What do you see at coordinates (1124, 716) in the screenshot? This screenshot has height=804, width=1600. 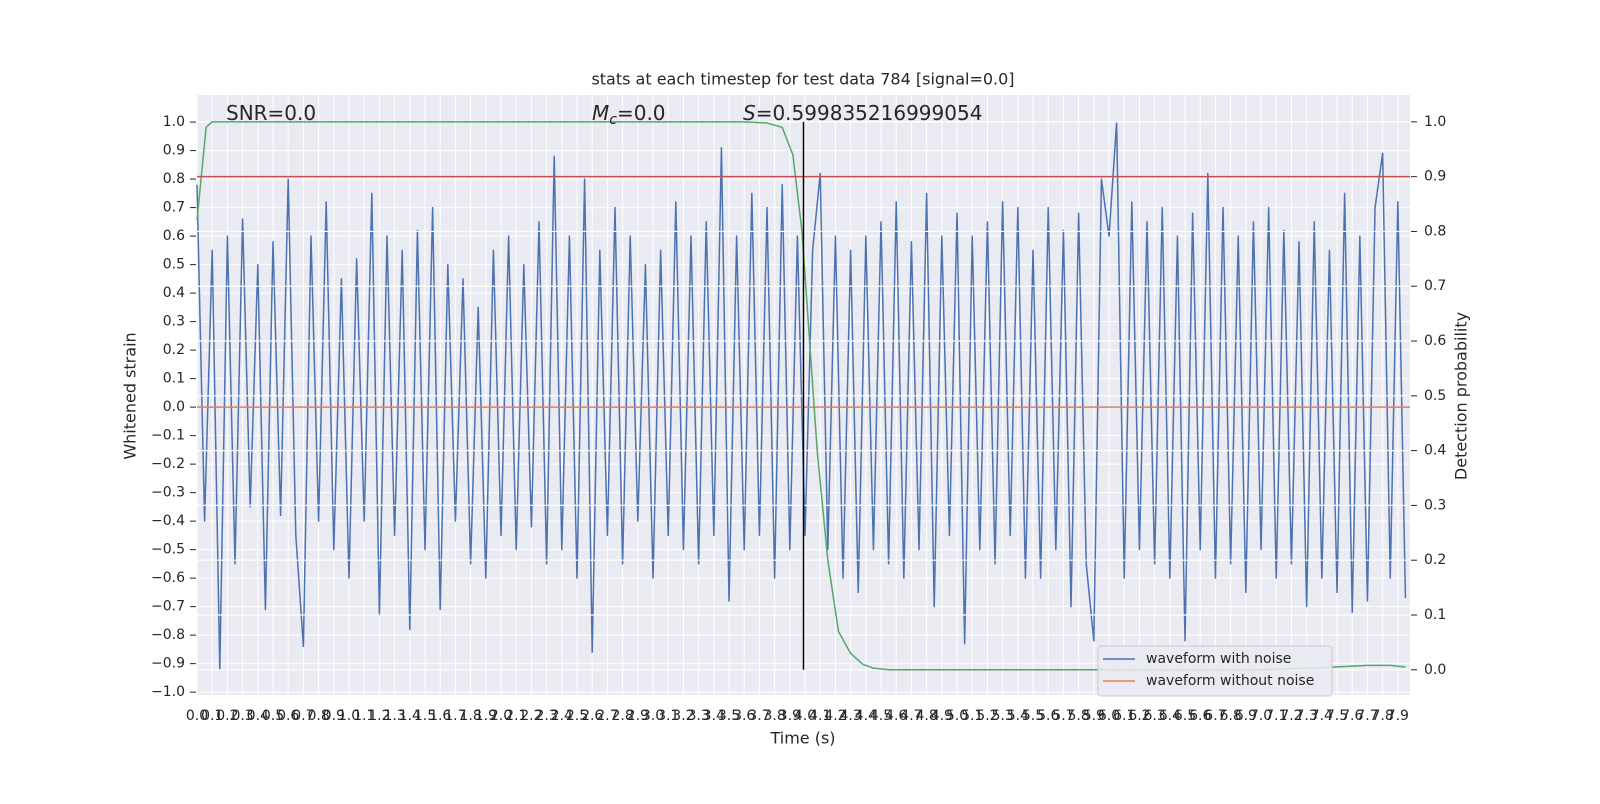 I see `x-tick-label: 6.1` at bounding box center [1124, 716].